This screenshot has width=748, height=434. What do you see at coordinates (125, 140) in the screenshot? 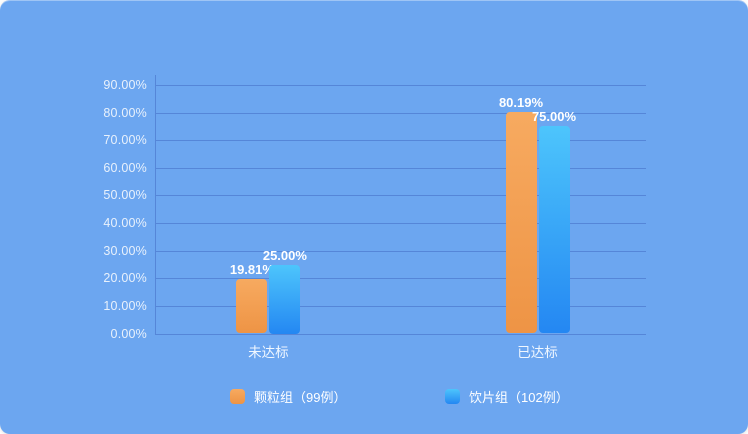
I see `y-axis-tick-label: 70.00%` at bounding box center [125, 140].